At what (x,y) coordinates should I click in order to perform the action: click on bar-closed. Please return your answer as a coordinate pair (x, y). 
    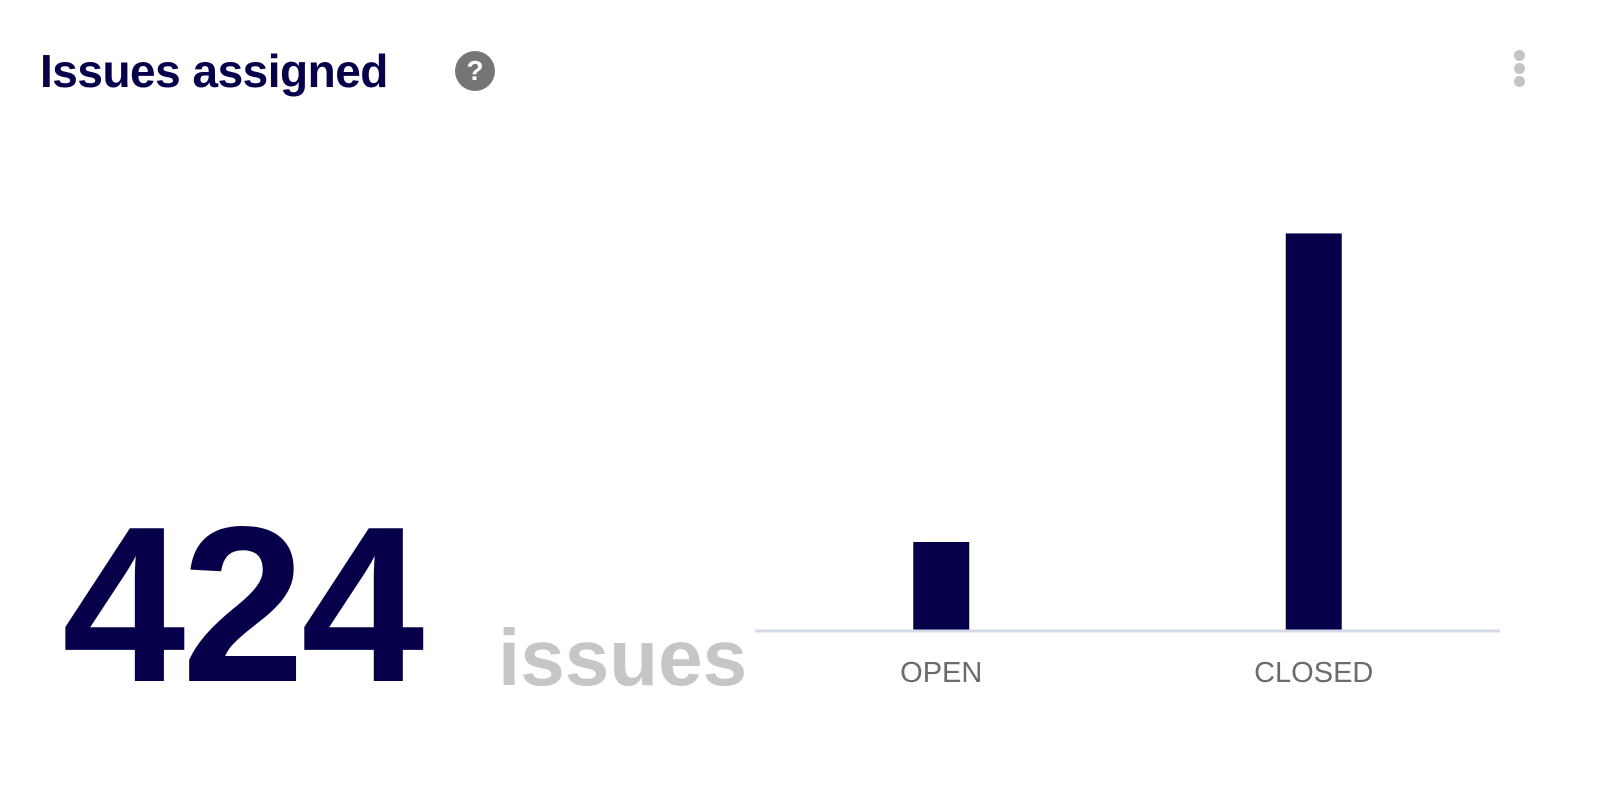
    Looking at the image, I should click on (1313, 431).